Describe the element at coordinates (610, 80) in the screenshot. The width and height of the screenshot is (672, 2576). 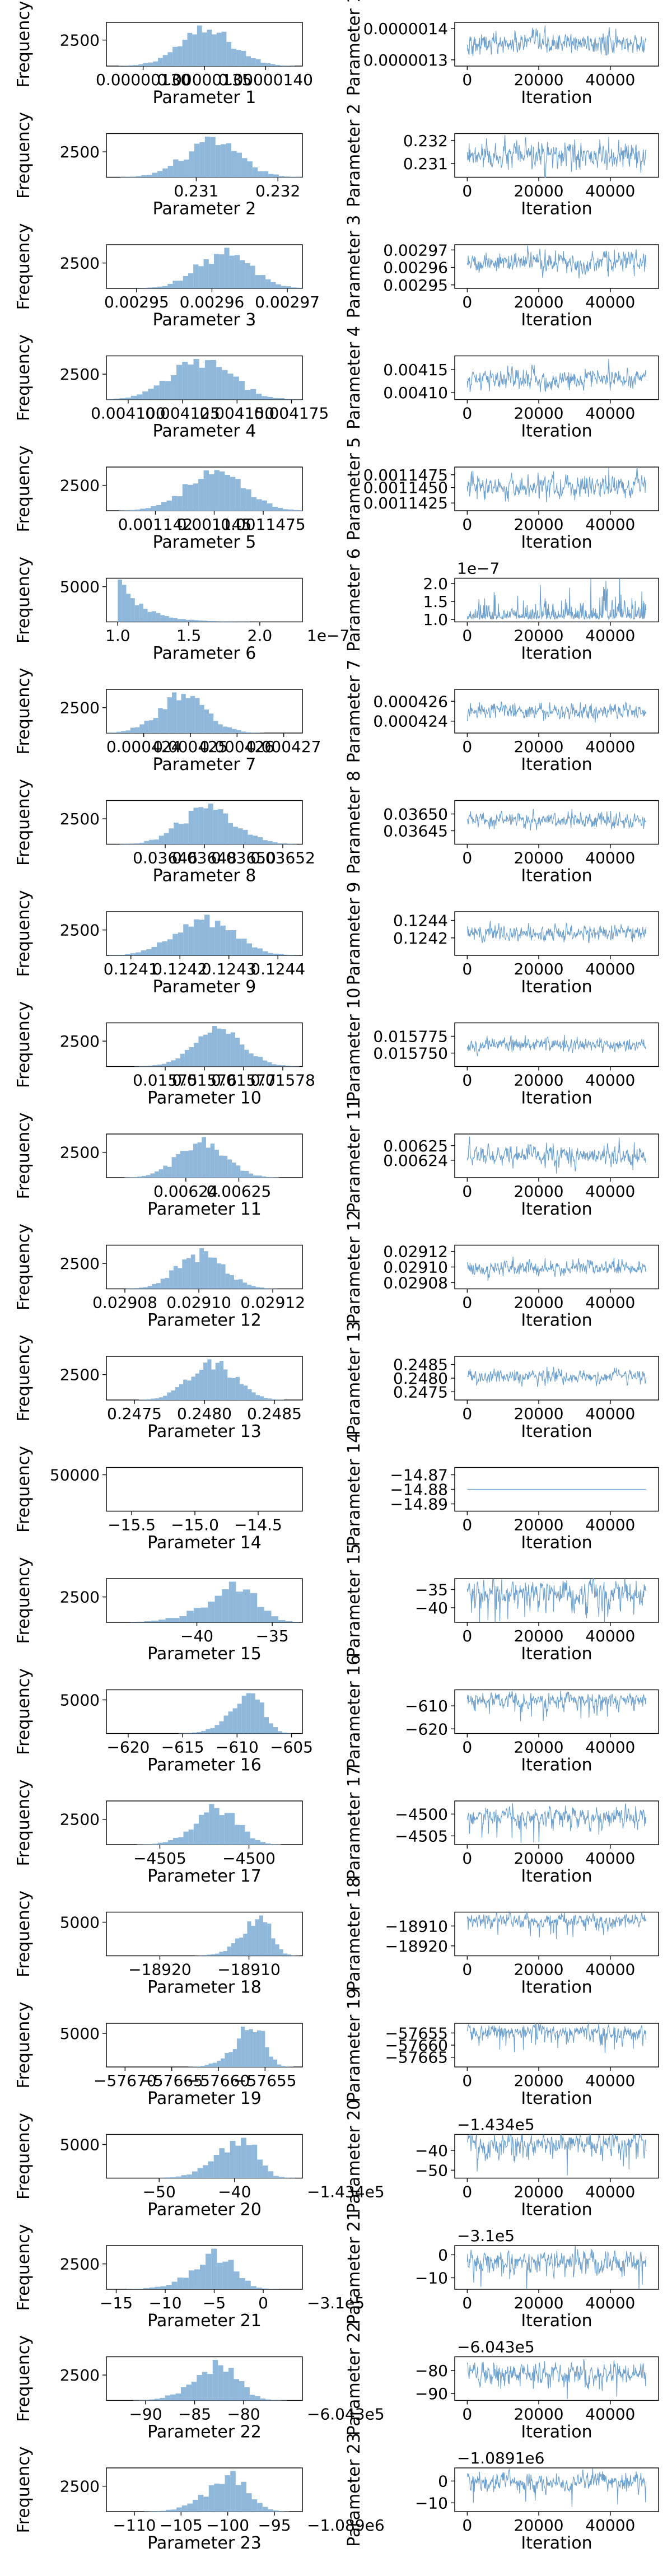
I see `trace-1-xtick-label: 40000` at that location.